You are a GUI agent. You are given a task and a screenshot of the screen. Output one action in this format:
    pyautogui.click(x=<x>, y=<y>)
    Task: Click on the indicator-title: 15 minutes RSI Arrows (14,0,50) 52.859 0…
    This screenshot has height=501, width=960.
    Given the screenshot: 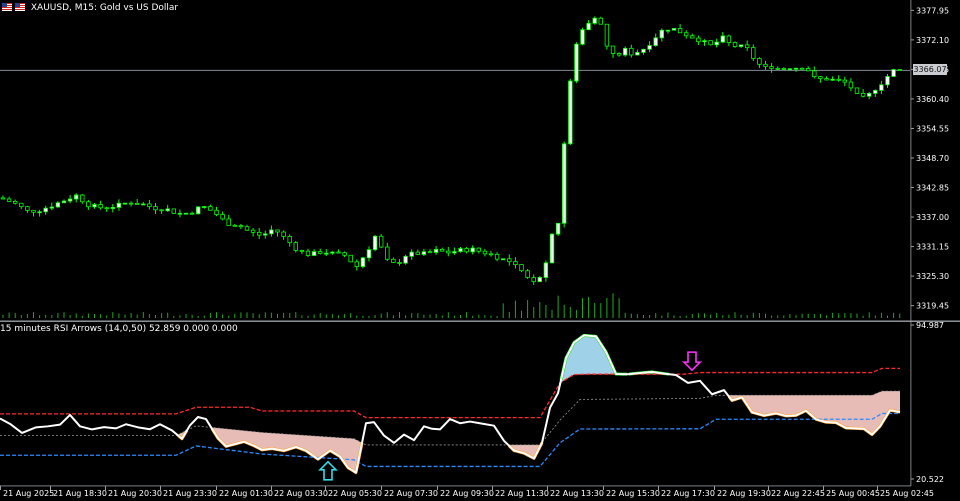 What is the action you would take?
    pyautogui.click(x=119, y=329)
    